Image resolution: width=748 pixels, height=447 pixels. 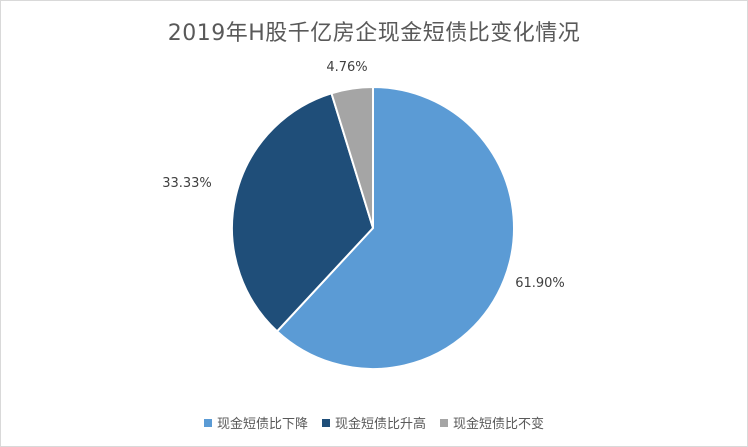 I want to click on legend-item-unchanged: 现金短债比不变, so click(x=492, y=422).